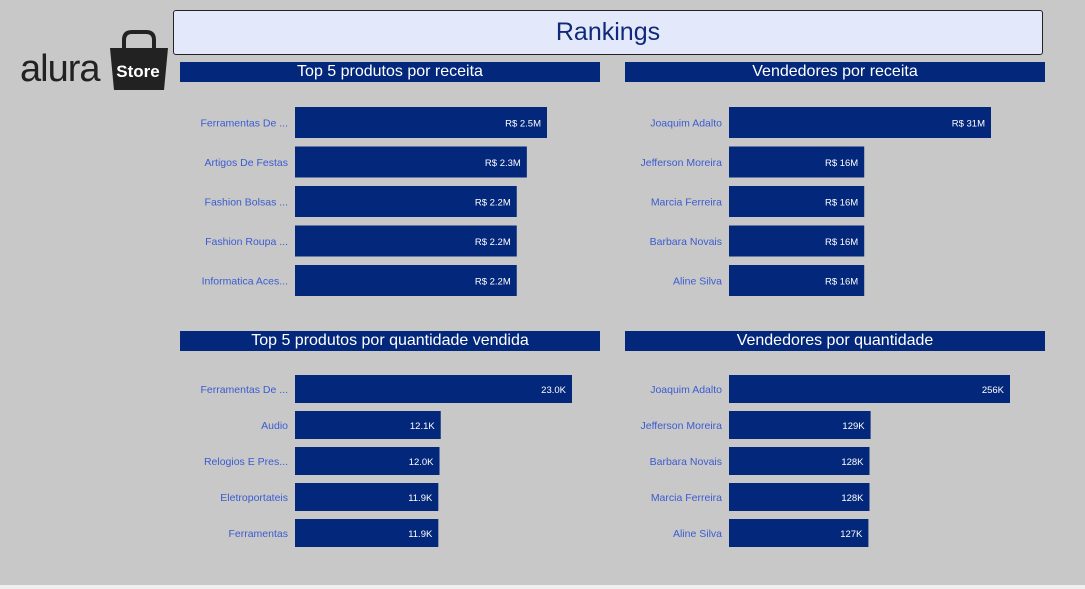  Describe the element at coordinates (422, 426) in the screenshot. I see `data-label: 12.1K` at that location.